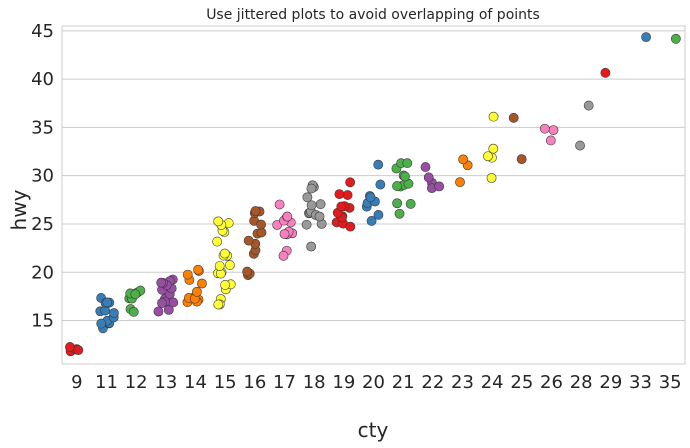 This screenshot has height=448, width=690. What do you see at coordinates (551, 382) in the screenshot?
I see `x-tick-label: 26` at bounding box center [551, 382].